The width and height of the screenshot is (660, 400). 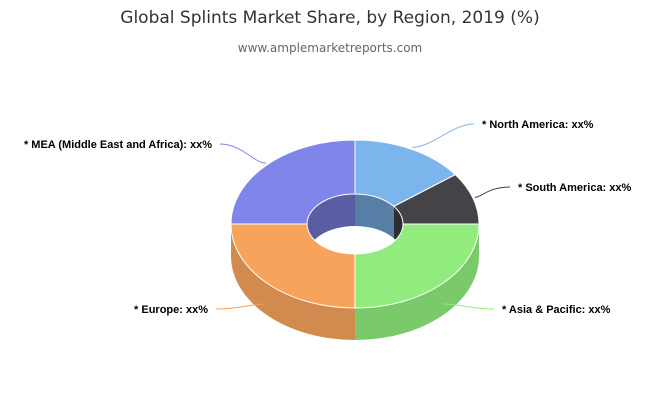 What do you see at coordinates (293, 182) in the screenshot?
I see `slice-mea` at bounding box center [293, 182].